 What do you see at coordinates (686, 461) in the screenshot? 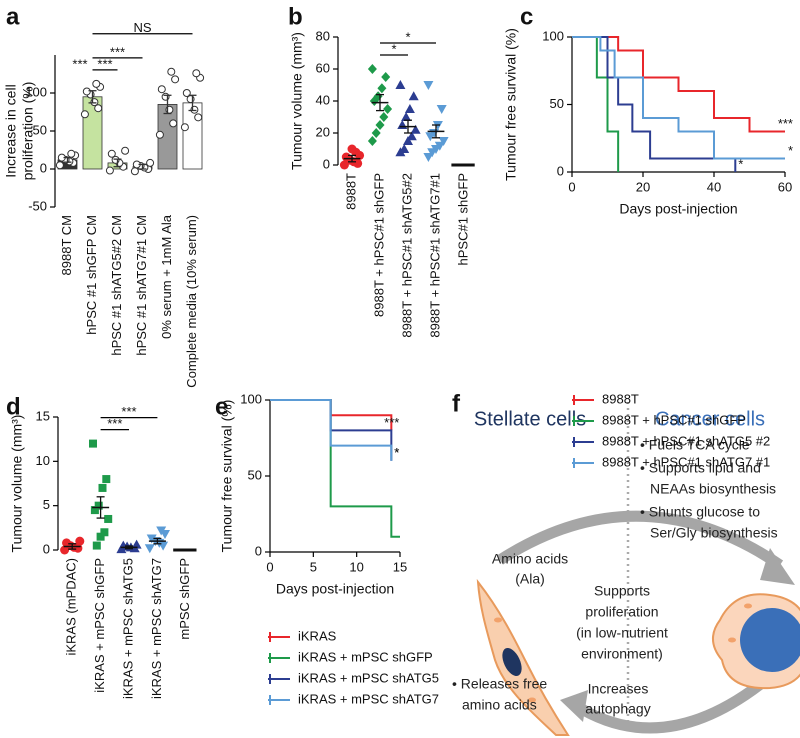
I see `legend-label: 8988T + hPSC#1 shATG7 #1` at bounding box center [686, 461].